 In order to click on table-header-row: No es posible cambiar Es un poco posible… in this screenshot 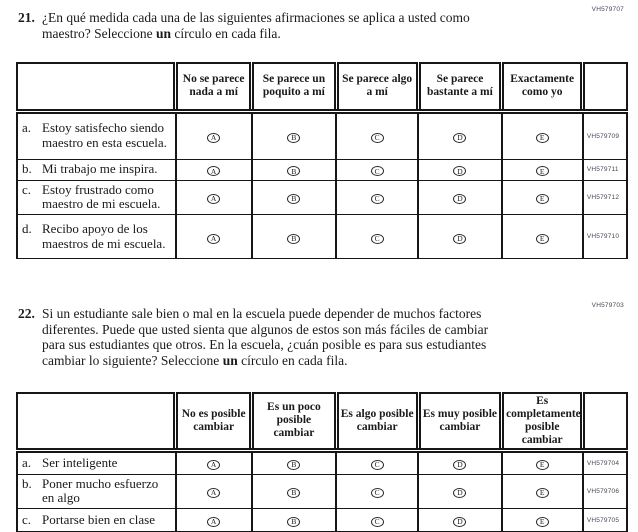, I will do `click(322, 423)`.